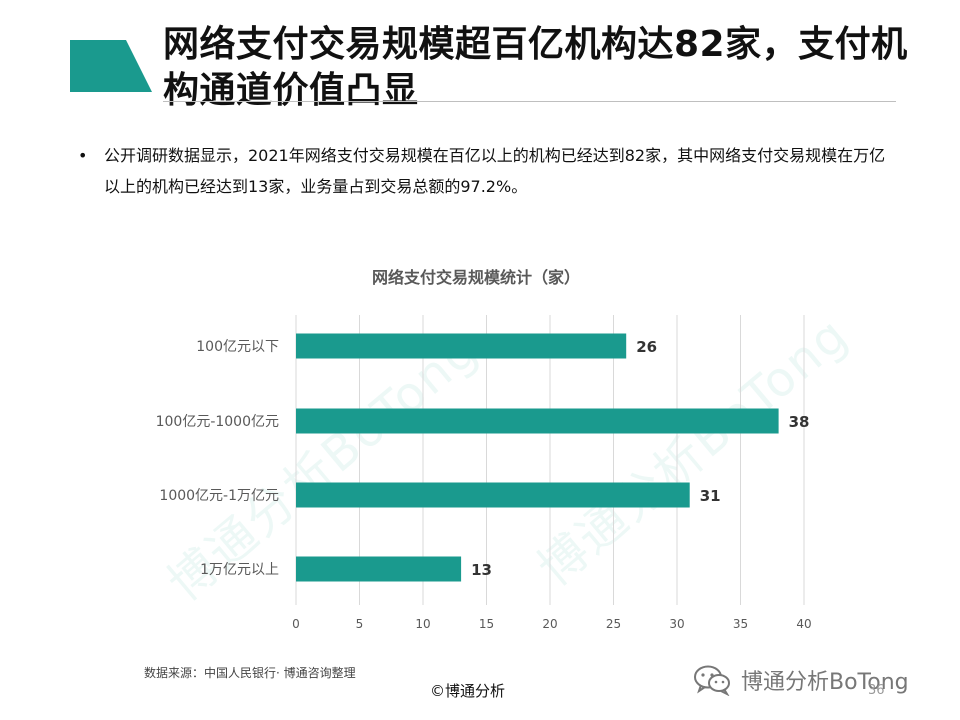  Describe the element at coordinates (613, 624) in the screenshot. I see `x-tick-label: 25` at that location.